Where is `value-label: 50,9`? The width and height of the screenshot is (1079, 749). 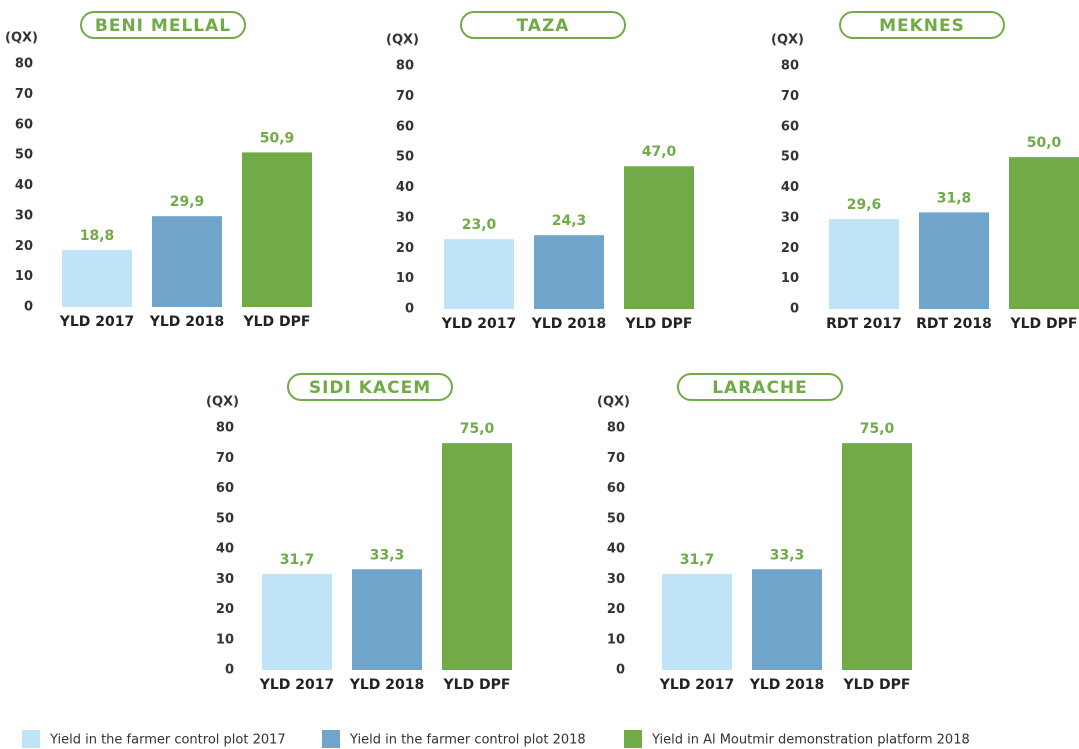
value-label: 50,9 is located at coordinates (277, 138).